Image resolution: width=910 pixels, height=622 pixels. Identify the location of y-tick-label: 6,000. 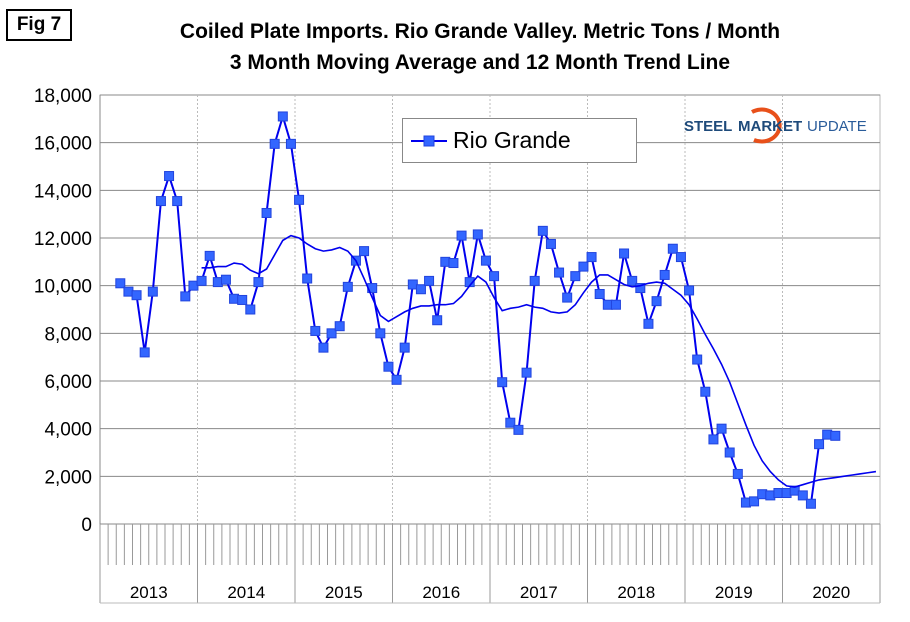
(68, 382).